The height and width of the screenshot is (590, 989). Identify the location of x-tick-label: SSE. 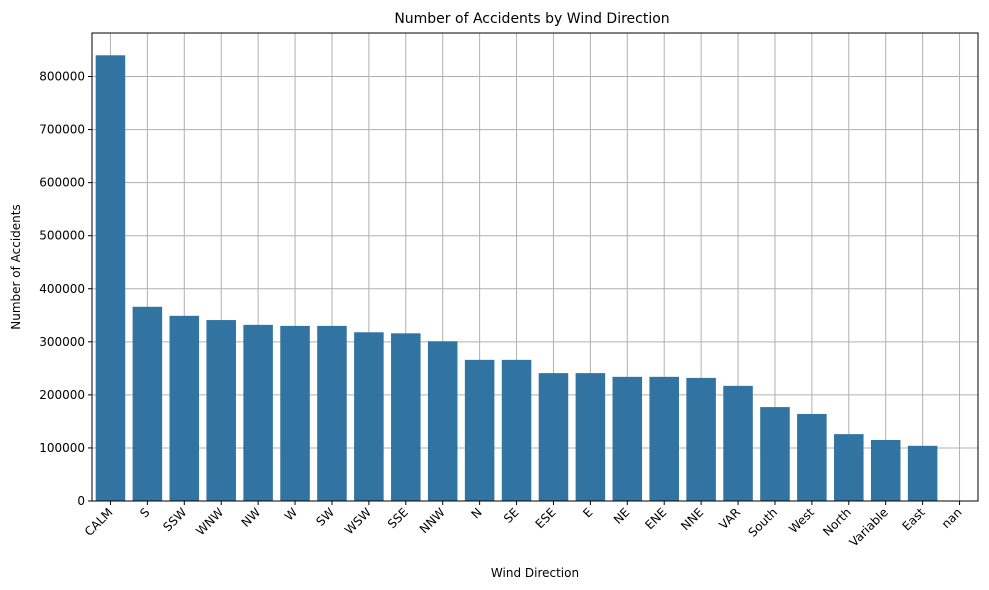
(398, 518).